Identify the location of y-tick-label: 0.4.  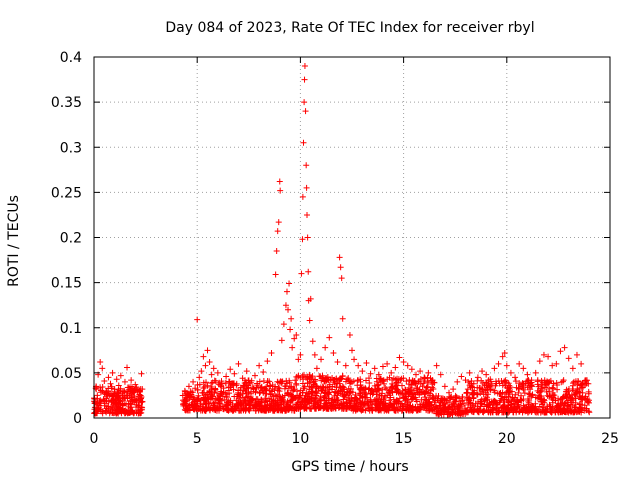
(71, 58).